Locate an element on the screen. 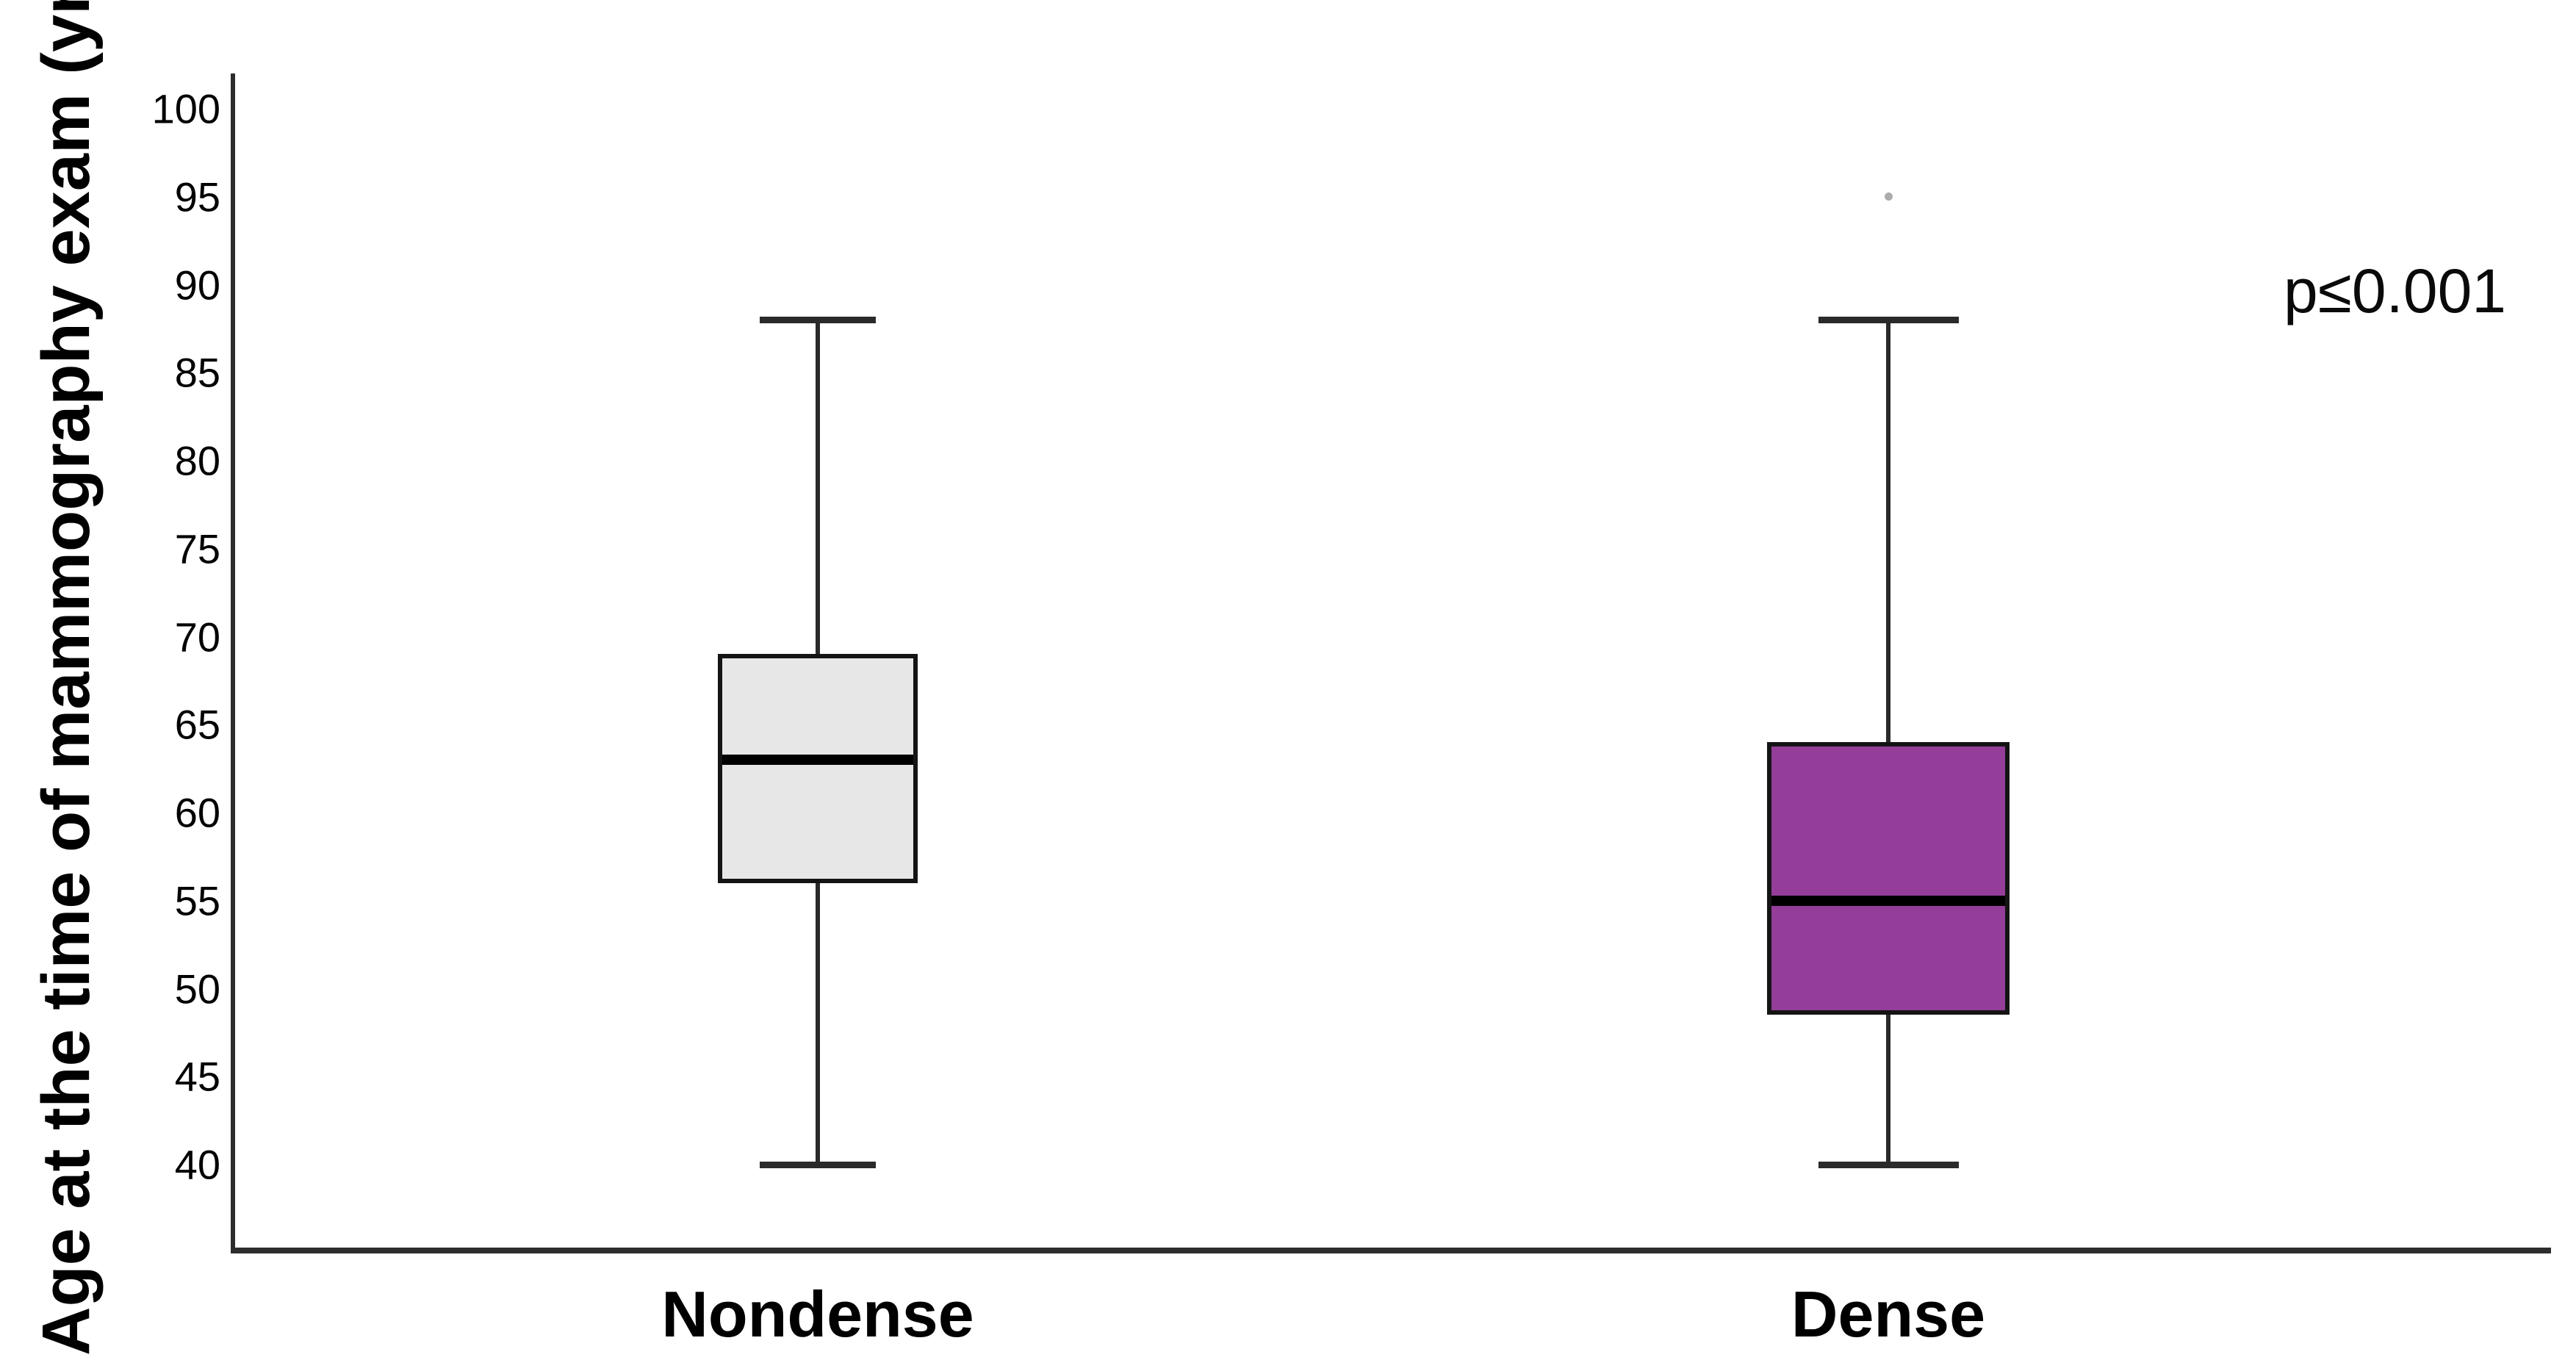 This screenshot has width=2576, height=1360. y-tick-label: 55 is located at coordinates (197, 900).